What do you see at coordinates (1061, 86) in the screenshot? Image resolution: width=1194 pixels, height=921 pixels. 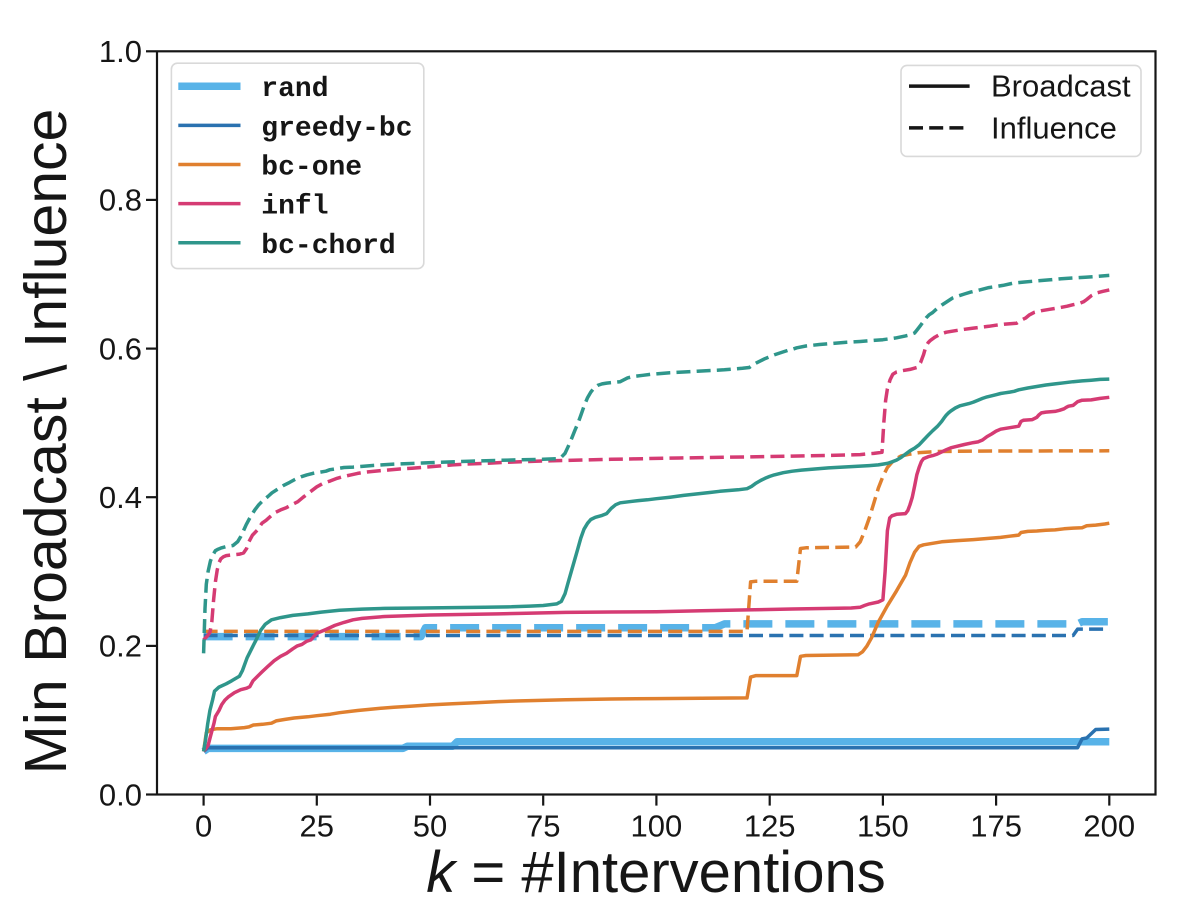 I see `svg-text: Broadcast` at bounding box center [1061, 86].